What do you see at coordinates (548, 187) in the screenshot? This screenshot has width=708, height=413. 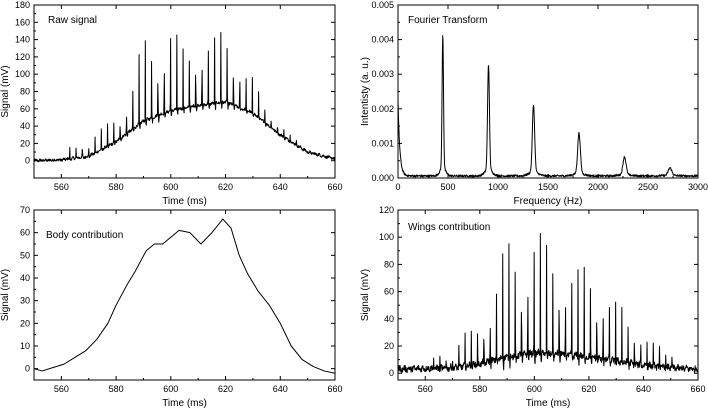 I see `x-tick-label: 1500` at bounding box center [548, 187].